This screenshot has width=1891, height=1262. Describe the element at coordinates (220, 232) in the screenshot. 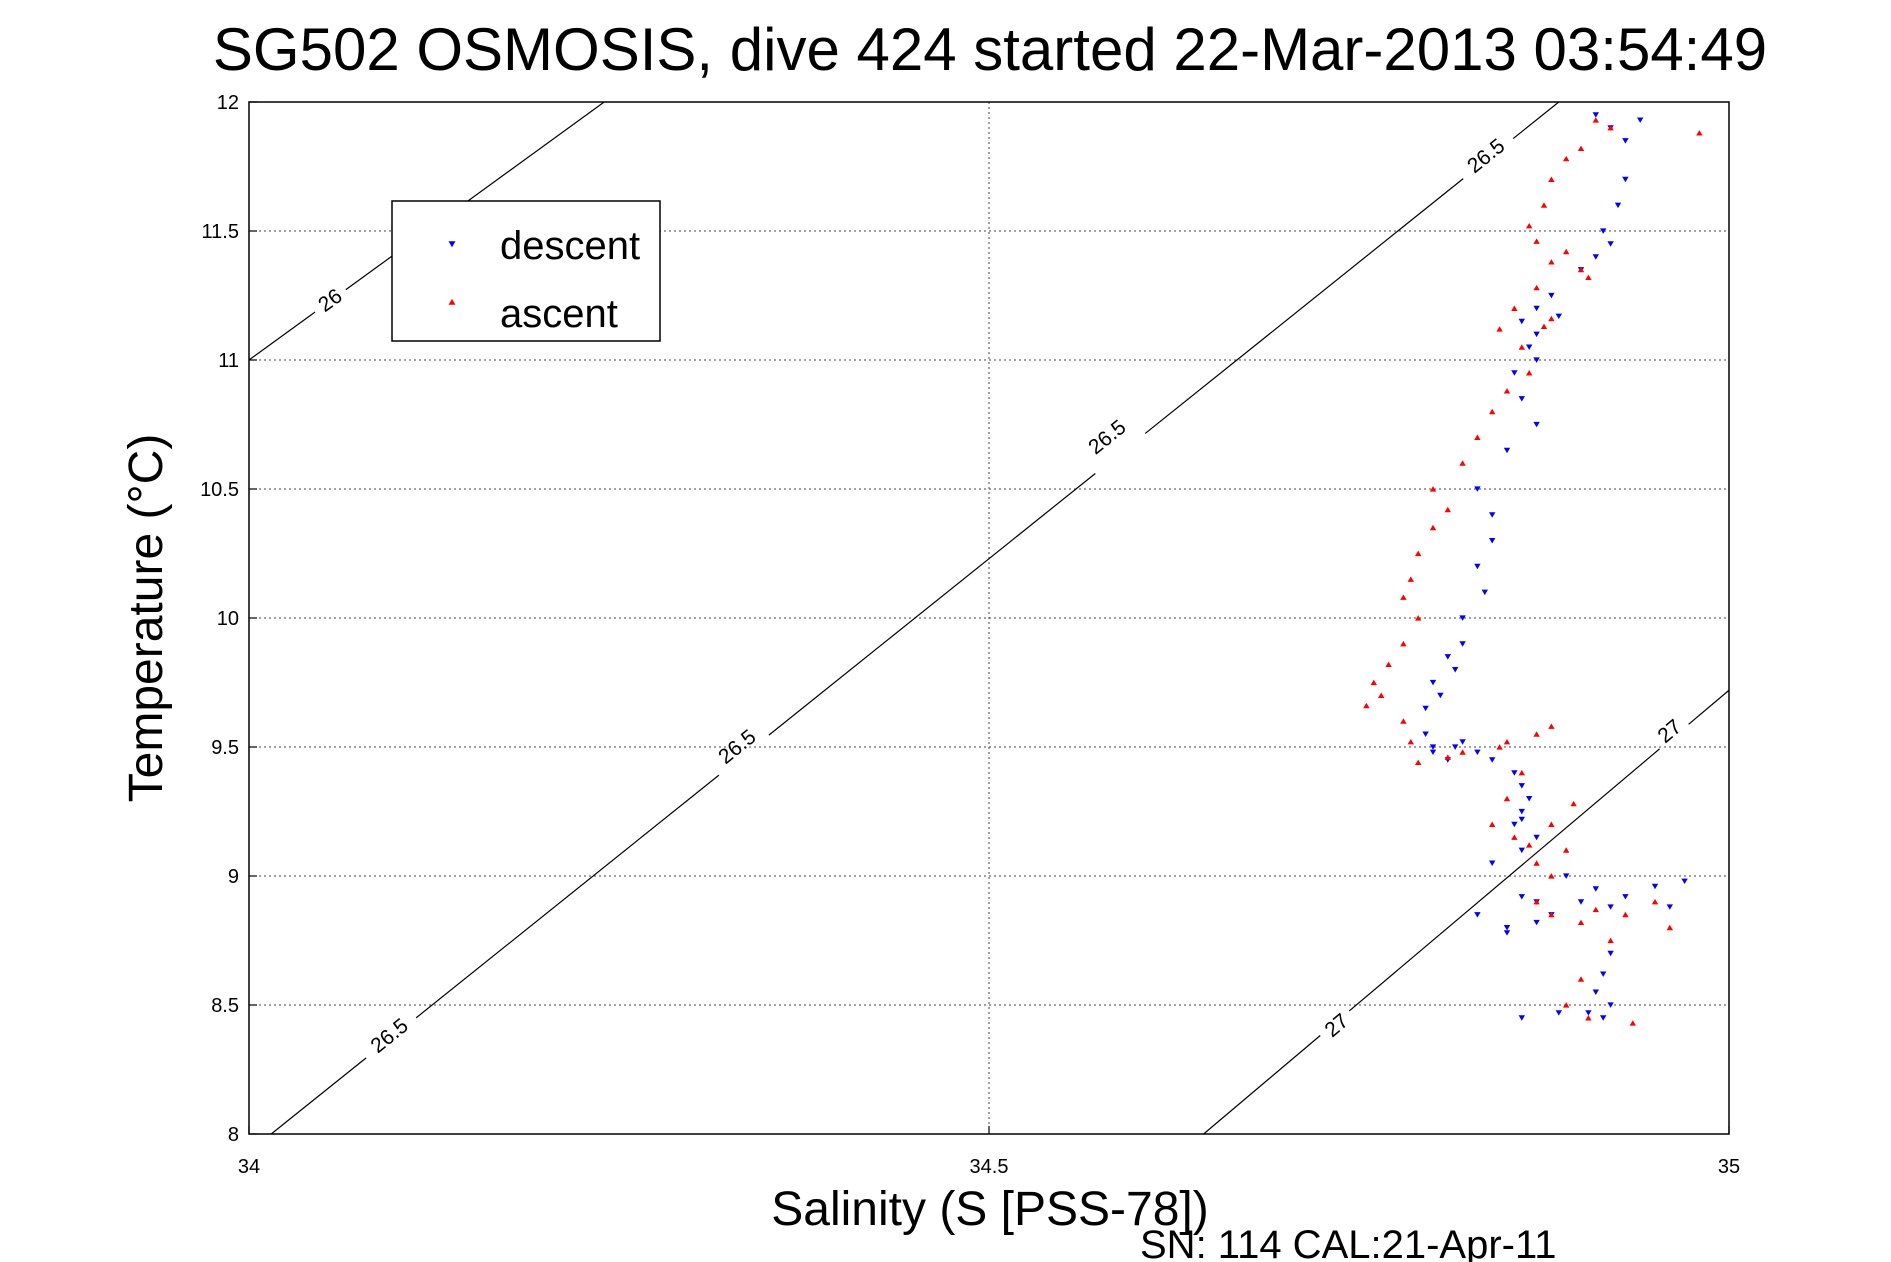

I see `y-tick-label: 11.5` at that location.